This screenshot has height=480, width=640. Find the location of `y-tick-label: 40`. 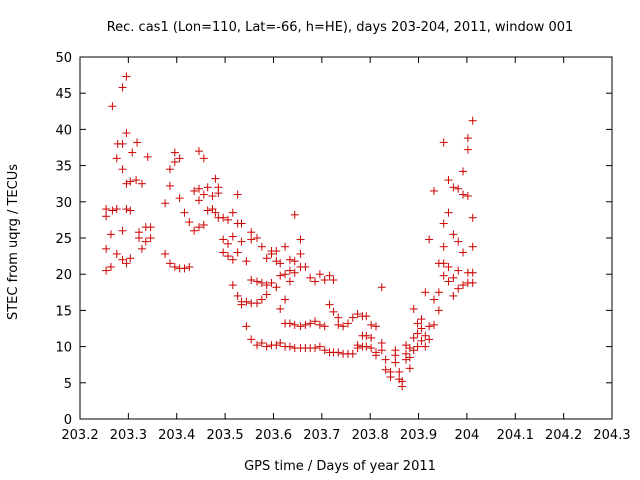

y-tick-label: 40 is located at coordinates (63, 130).